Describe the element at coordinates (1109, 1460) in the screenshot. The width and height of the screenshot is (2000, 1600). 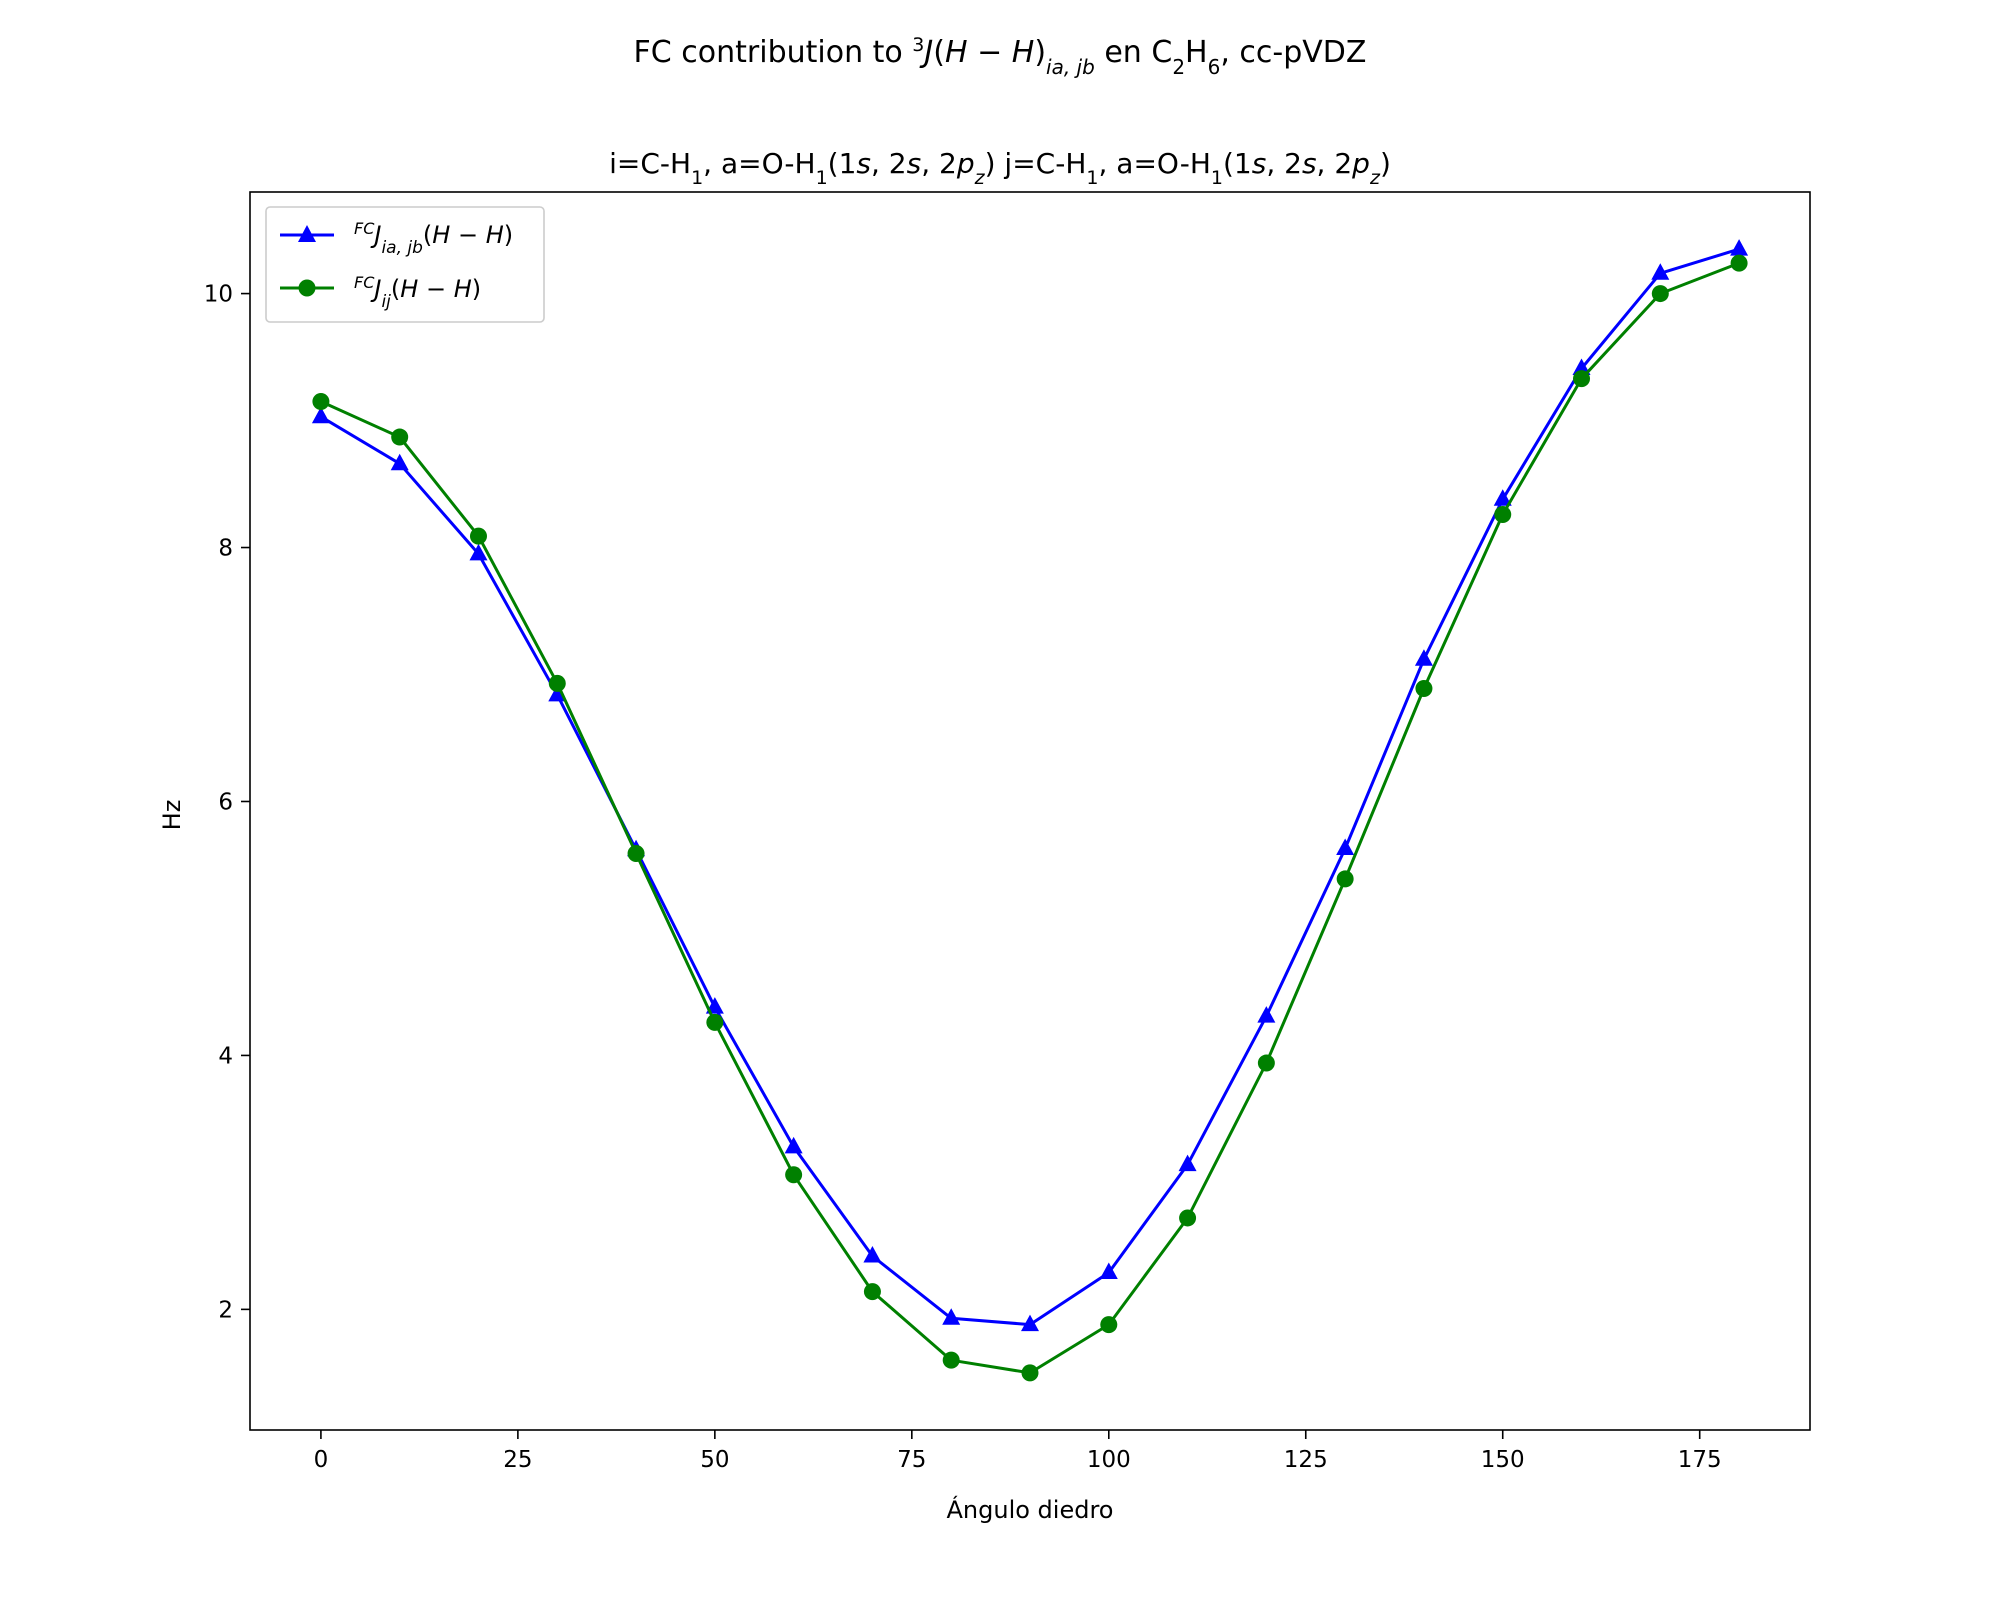
I see `x-tick-label: 100` at that location.